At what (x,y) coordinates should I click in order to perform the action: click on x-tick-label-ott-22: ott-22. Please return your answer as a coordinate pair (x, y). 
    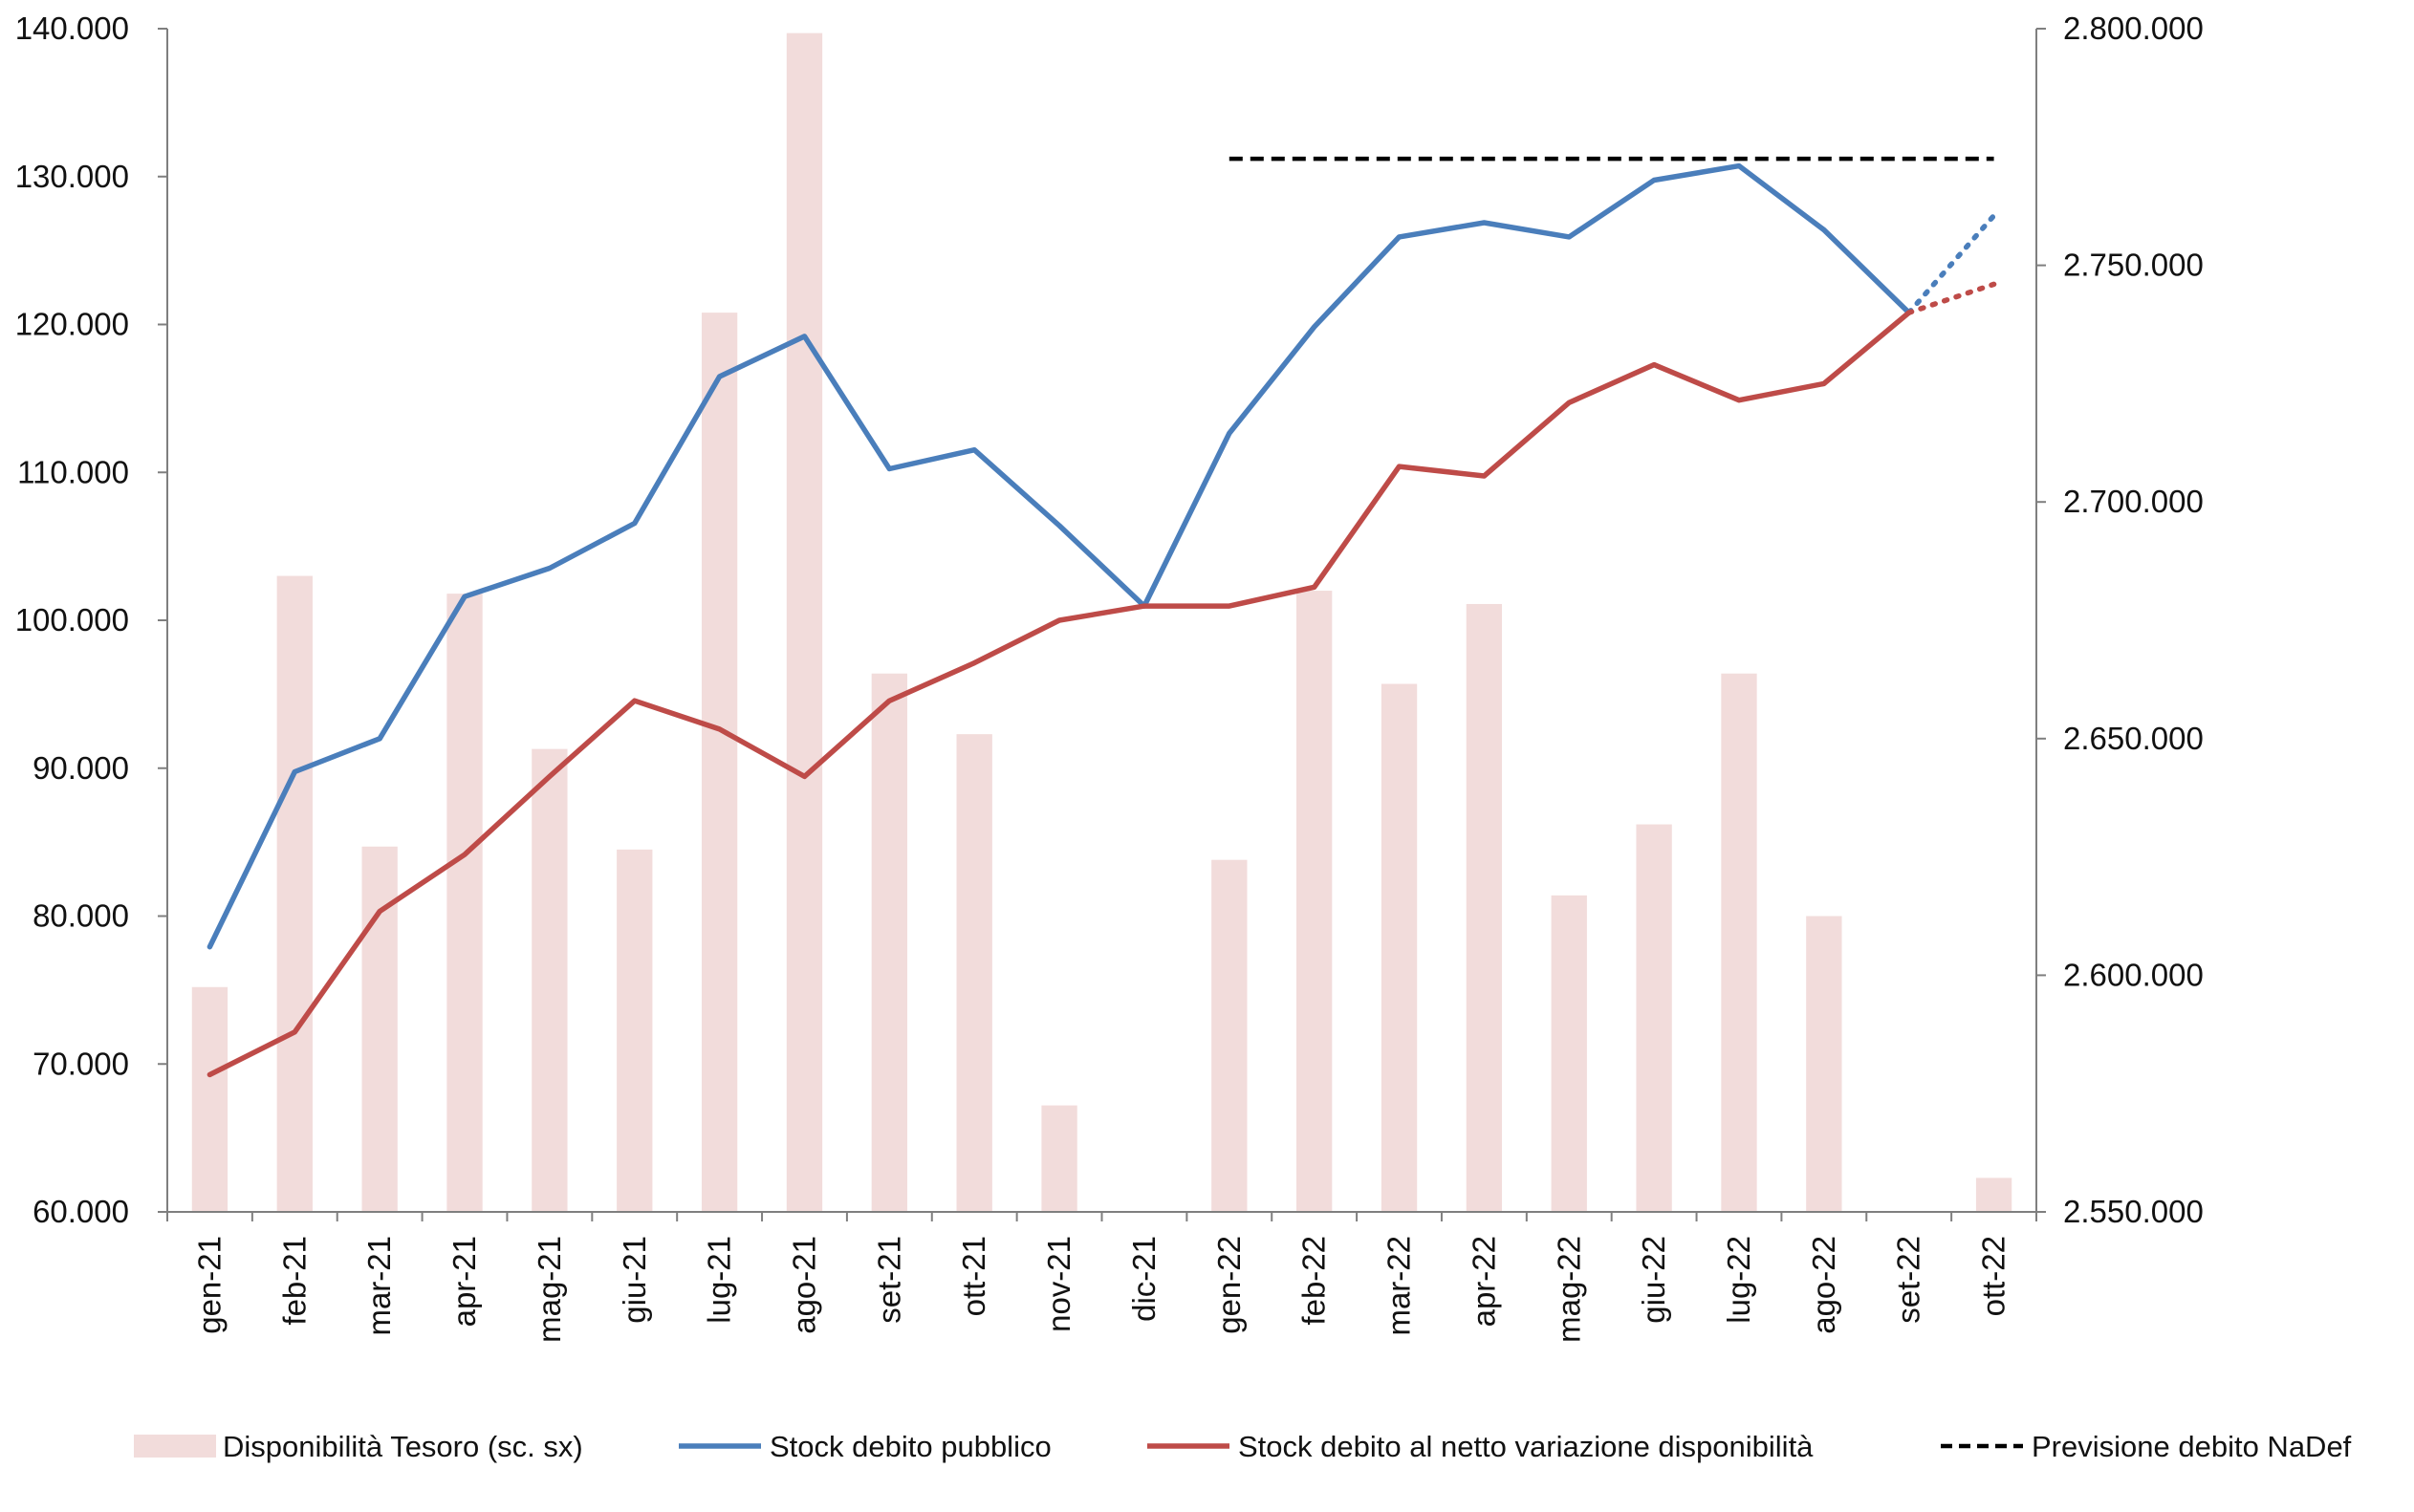
    Looking at the image, I should click on (1994, 1276).